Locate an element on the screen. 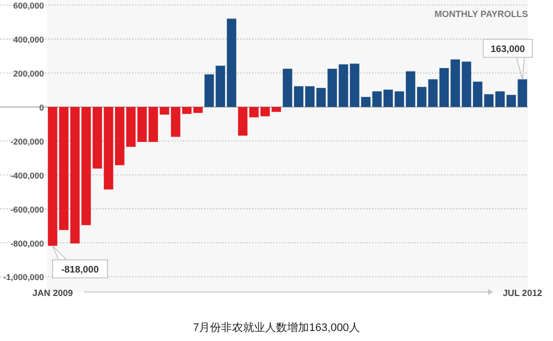  y-tick-label: -1,000,000 is located at coordinates (23, 277).